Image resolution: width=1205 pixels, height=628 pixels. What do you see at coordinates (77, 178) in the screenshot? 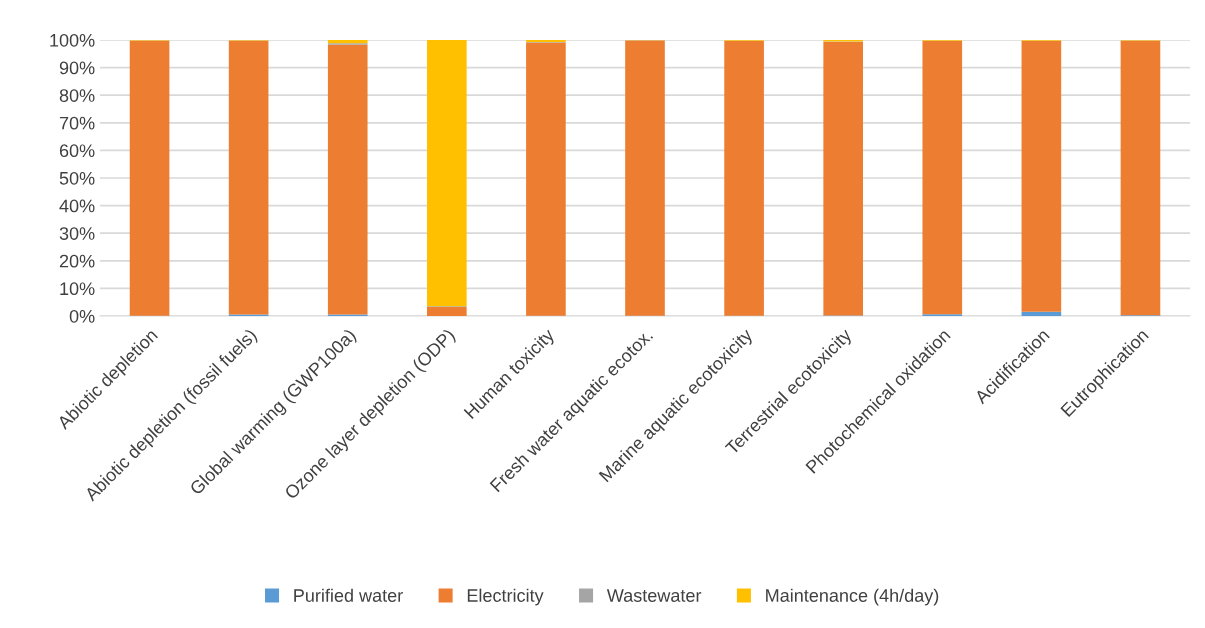
I see `y-tick-label: 50%` at bounding box center [77, 178].